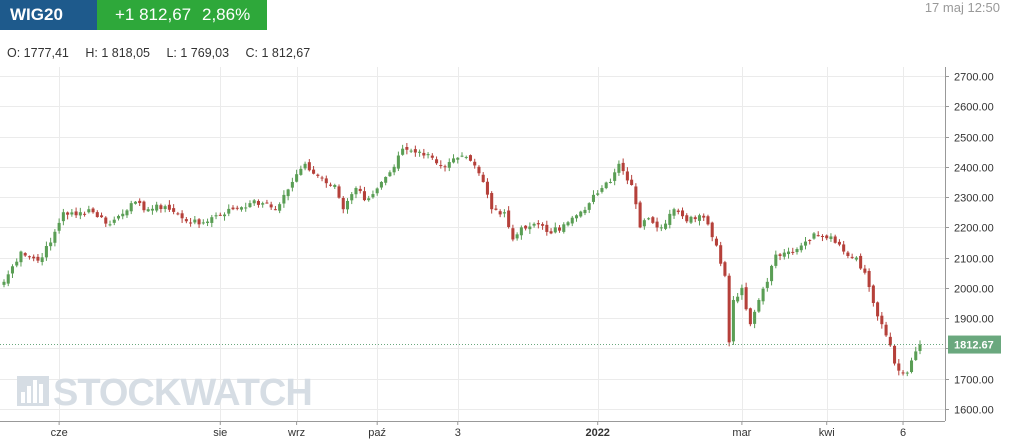 The image size is (1010, 440). I want to click on x-tick-label: 6, so click(903, 433).